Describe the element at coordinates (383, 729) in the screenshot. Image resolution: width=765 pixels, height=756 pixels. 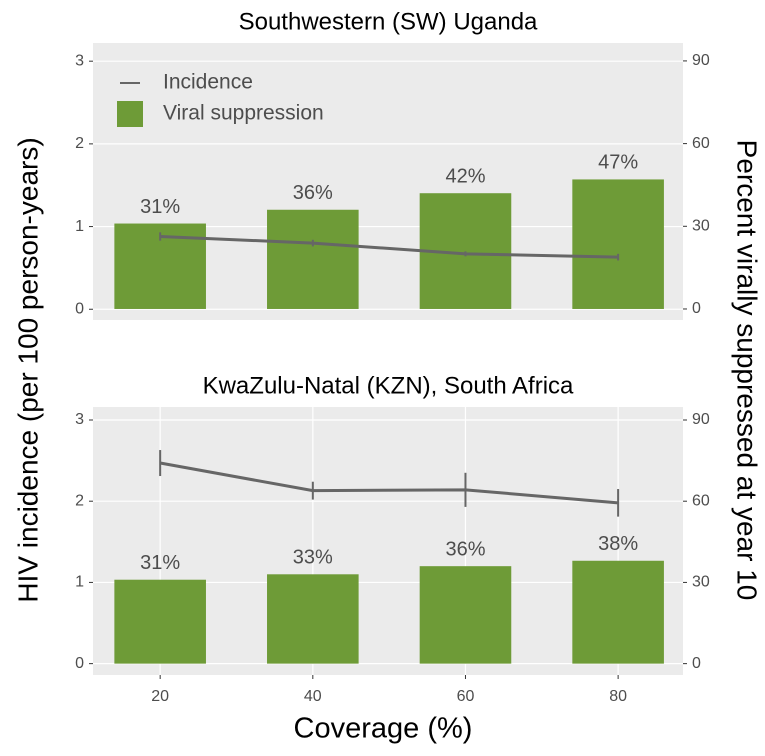
I see `x-axis-label: Coverage (%)` at that location.